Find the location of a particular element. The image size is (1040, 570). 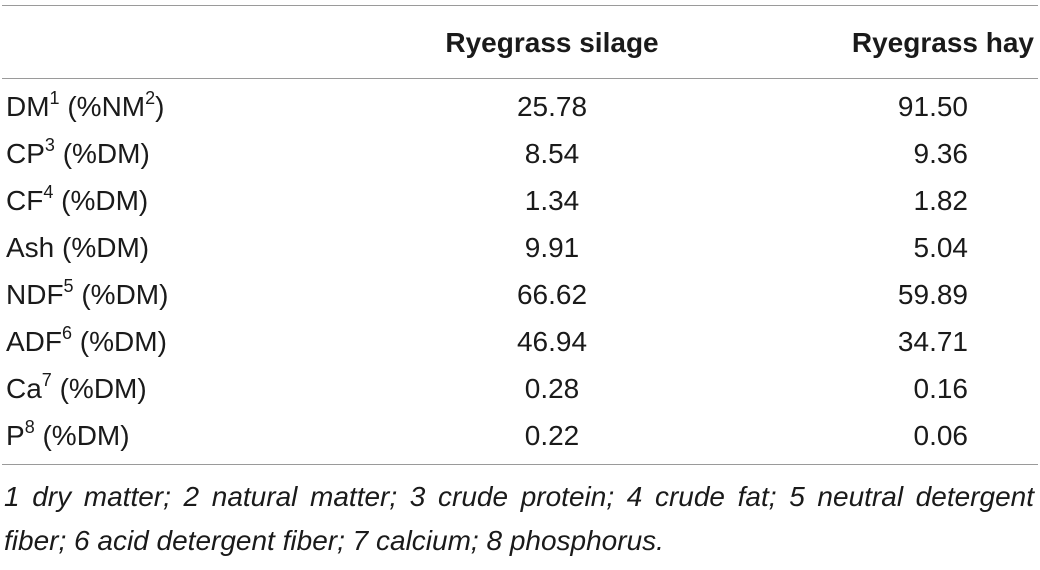

nutrient-name: NDF is located at coordinates (35, 294).